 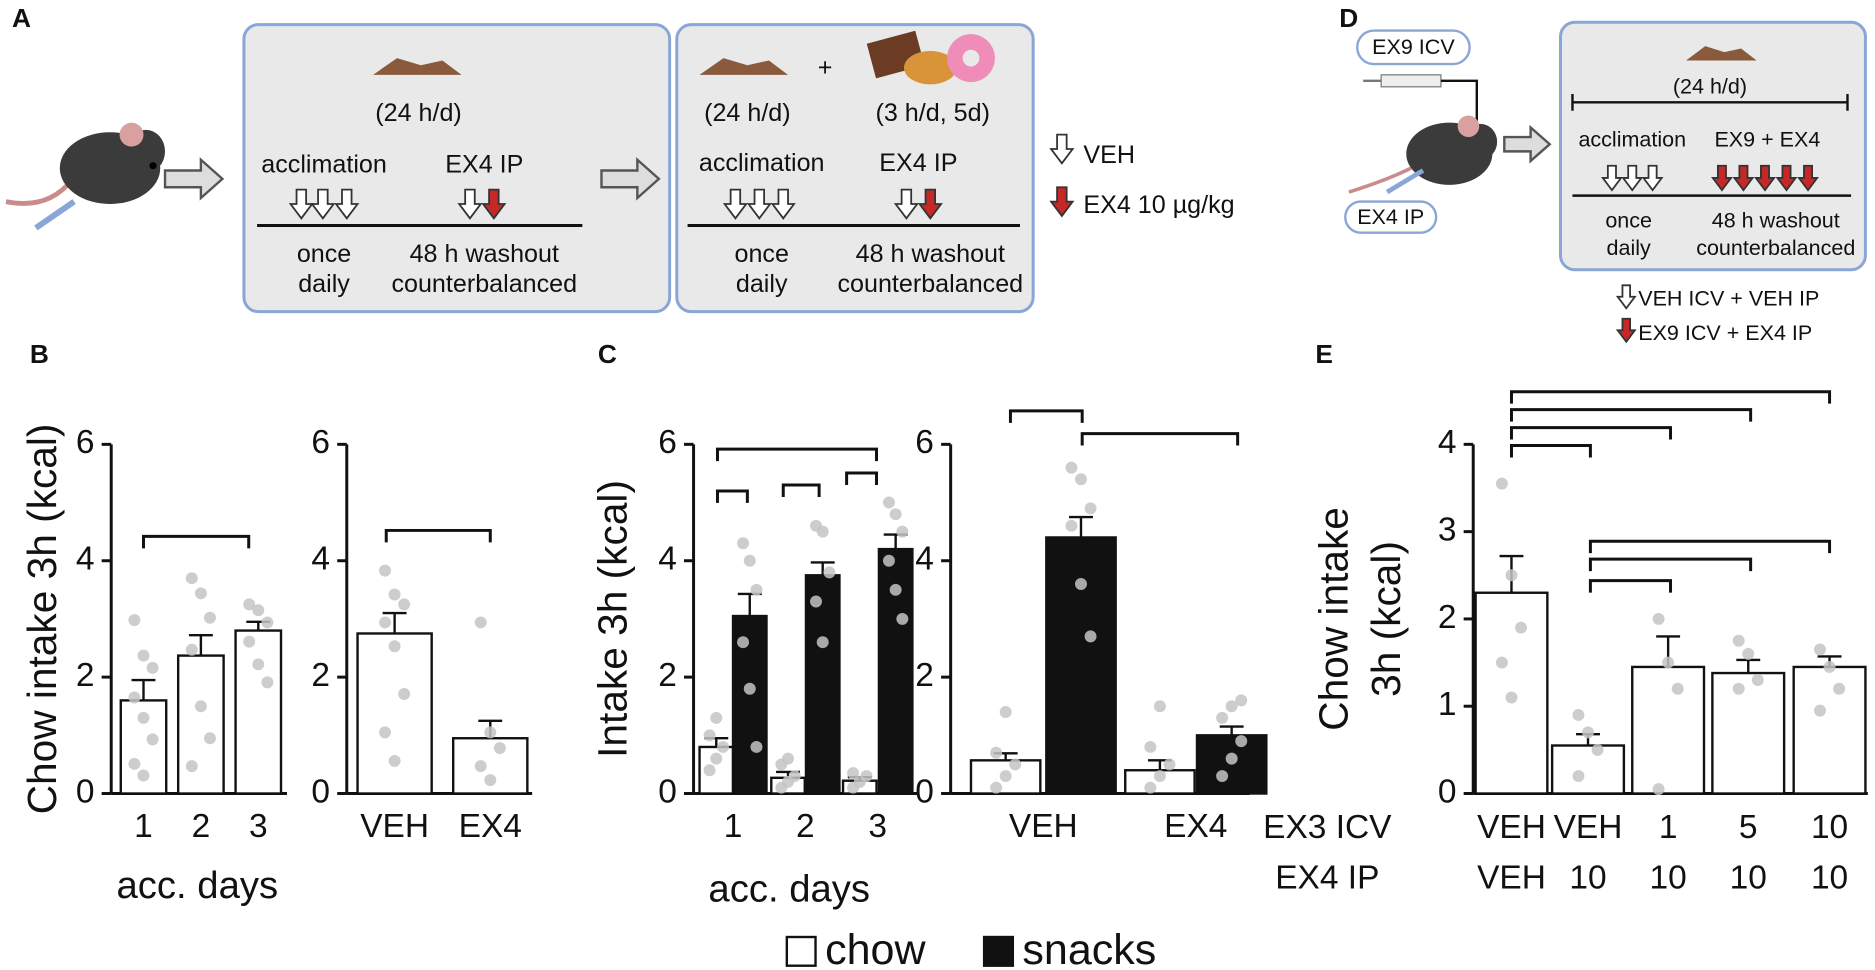 What do you see at coordinates (1423, 155) in the screenshot?
I see `mouse` at bounding box center [1423, 155].